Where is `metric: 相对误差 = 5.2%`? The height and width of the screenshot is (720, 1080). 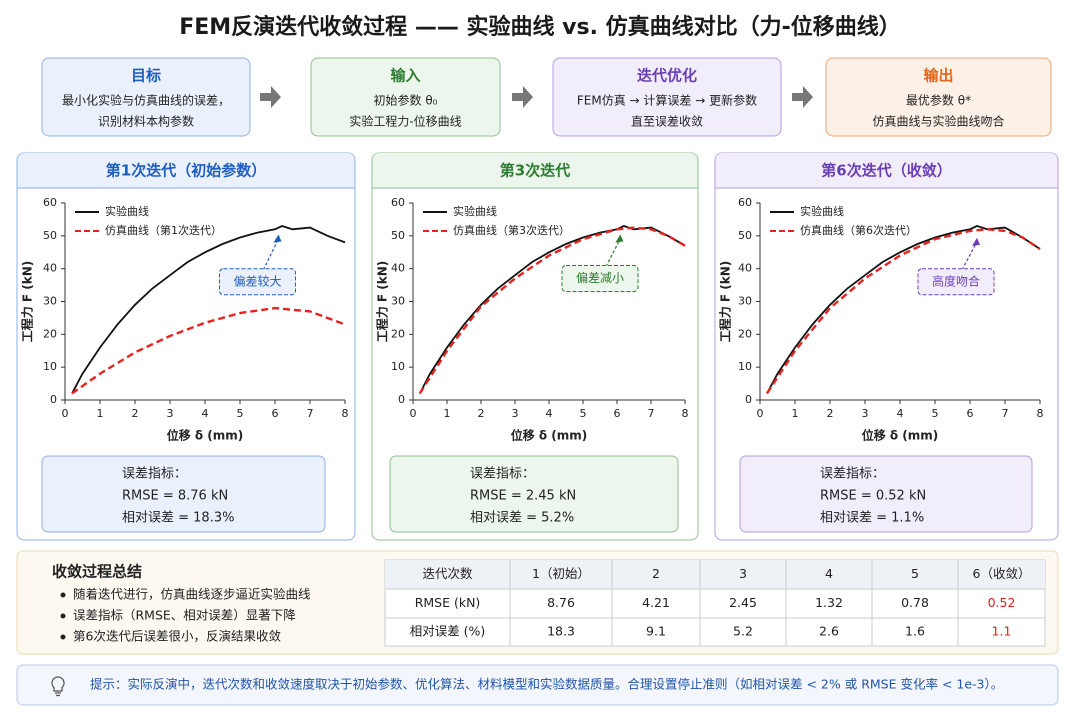
metric: 相对误差 = 5.2% is located at coordinates (522, 518).